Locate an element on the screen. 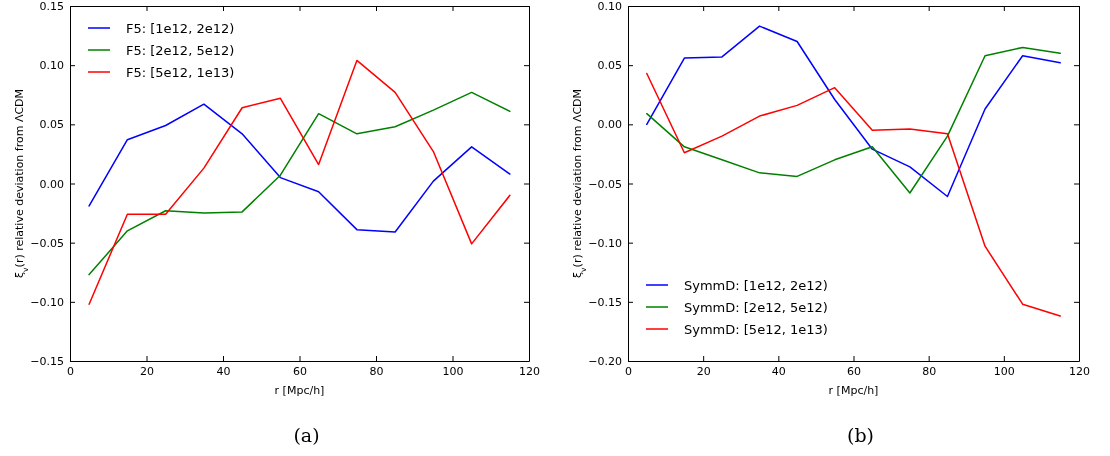  legend-label: SymmD: [5e12, 1e13) is located at coordinates (756, 329).